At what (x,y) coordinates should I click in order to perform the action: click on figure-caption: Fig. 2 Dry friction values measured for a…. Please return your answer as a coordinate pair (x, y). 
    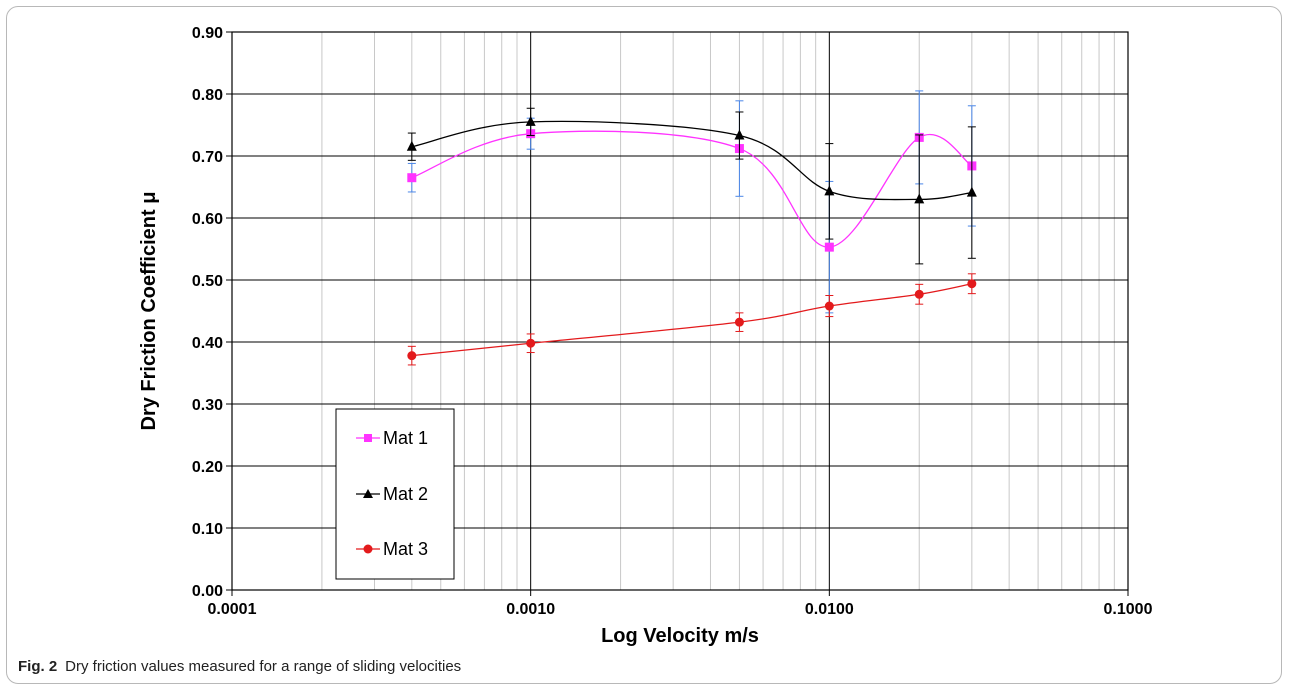
    Looking at the image, I should click on (239, 666).